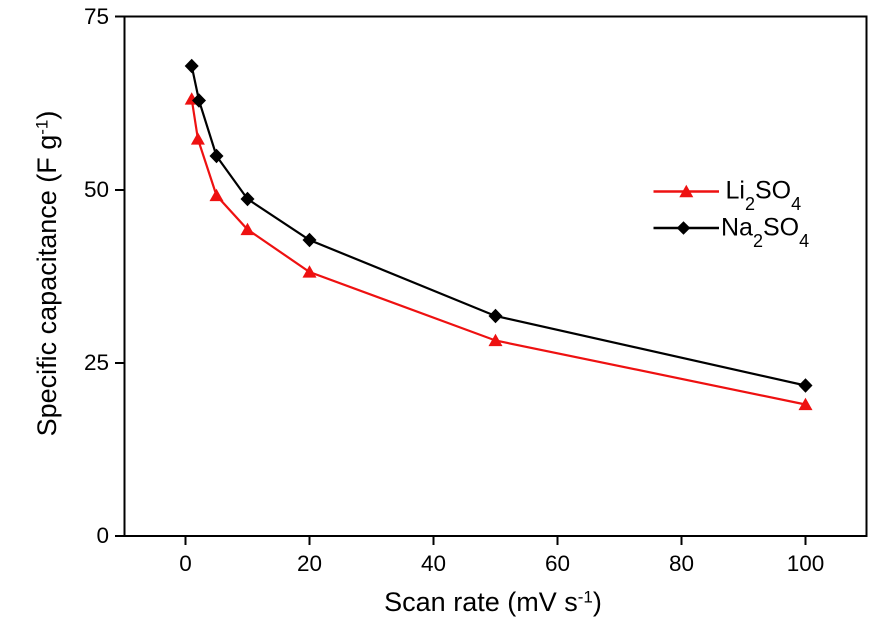 Image resolution: width=881 pixels, height=622 pixels. What do you see at coordinates (557, 563) in the screenshot?
I see `svg-text: 60` at bounding box center [557, 563].